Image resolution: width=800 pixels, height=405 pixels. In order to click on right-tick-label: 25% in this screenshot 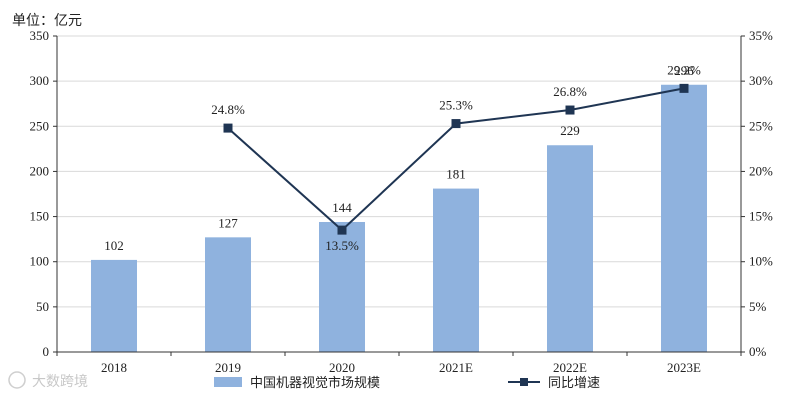, I will do `click(761, 125)`.